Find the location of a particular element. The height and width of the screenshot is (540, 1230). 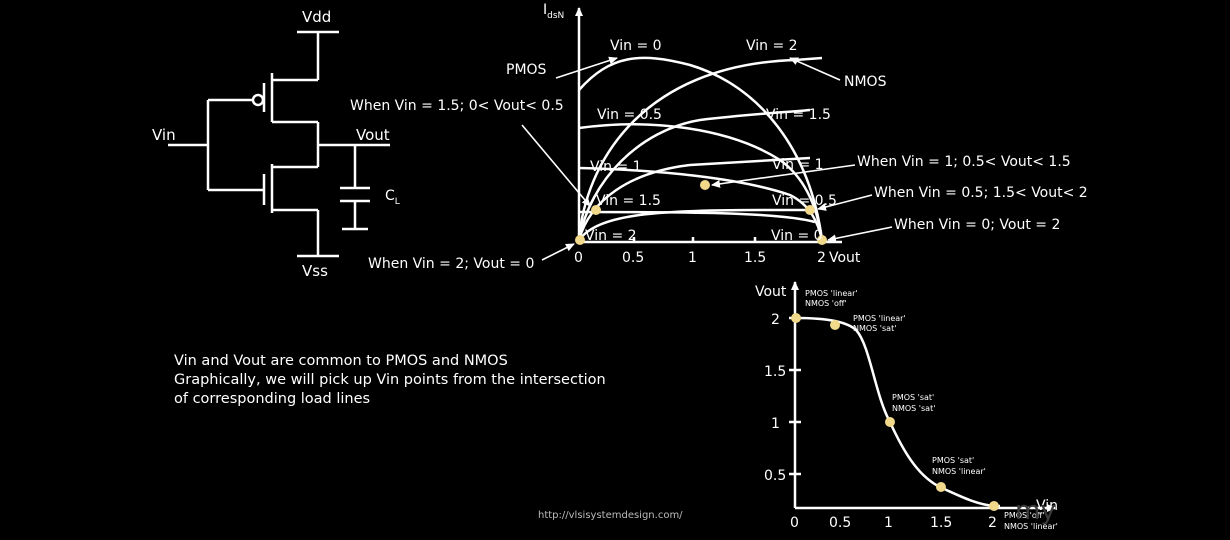

pmos-curve-vin15 is located at coordinates (697, 217).